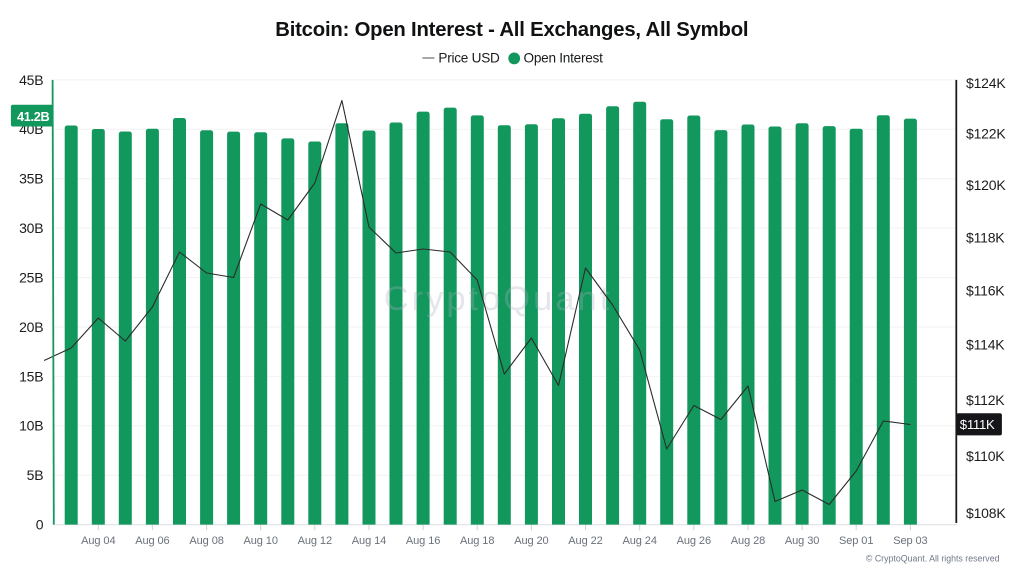  What do you see at coordinates (977, 424) in the screenshot?
I see `svg-text: $111K` at bounding box center [977, 424].